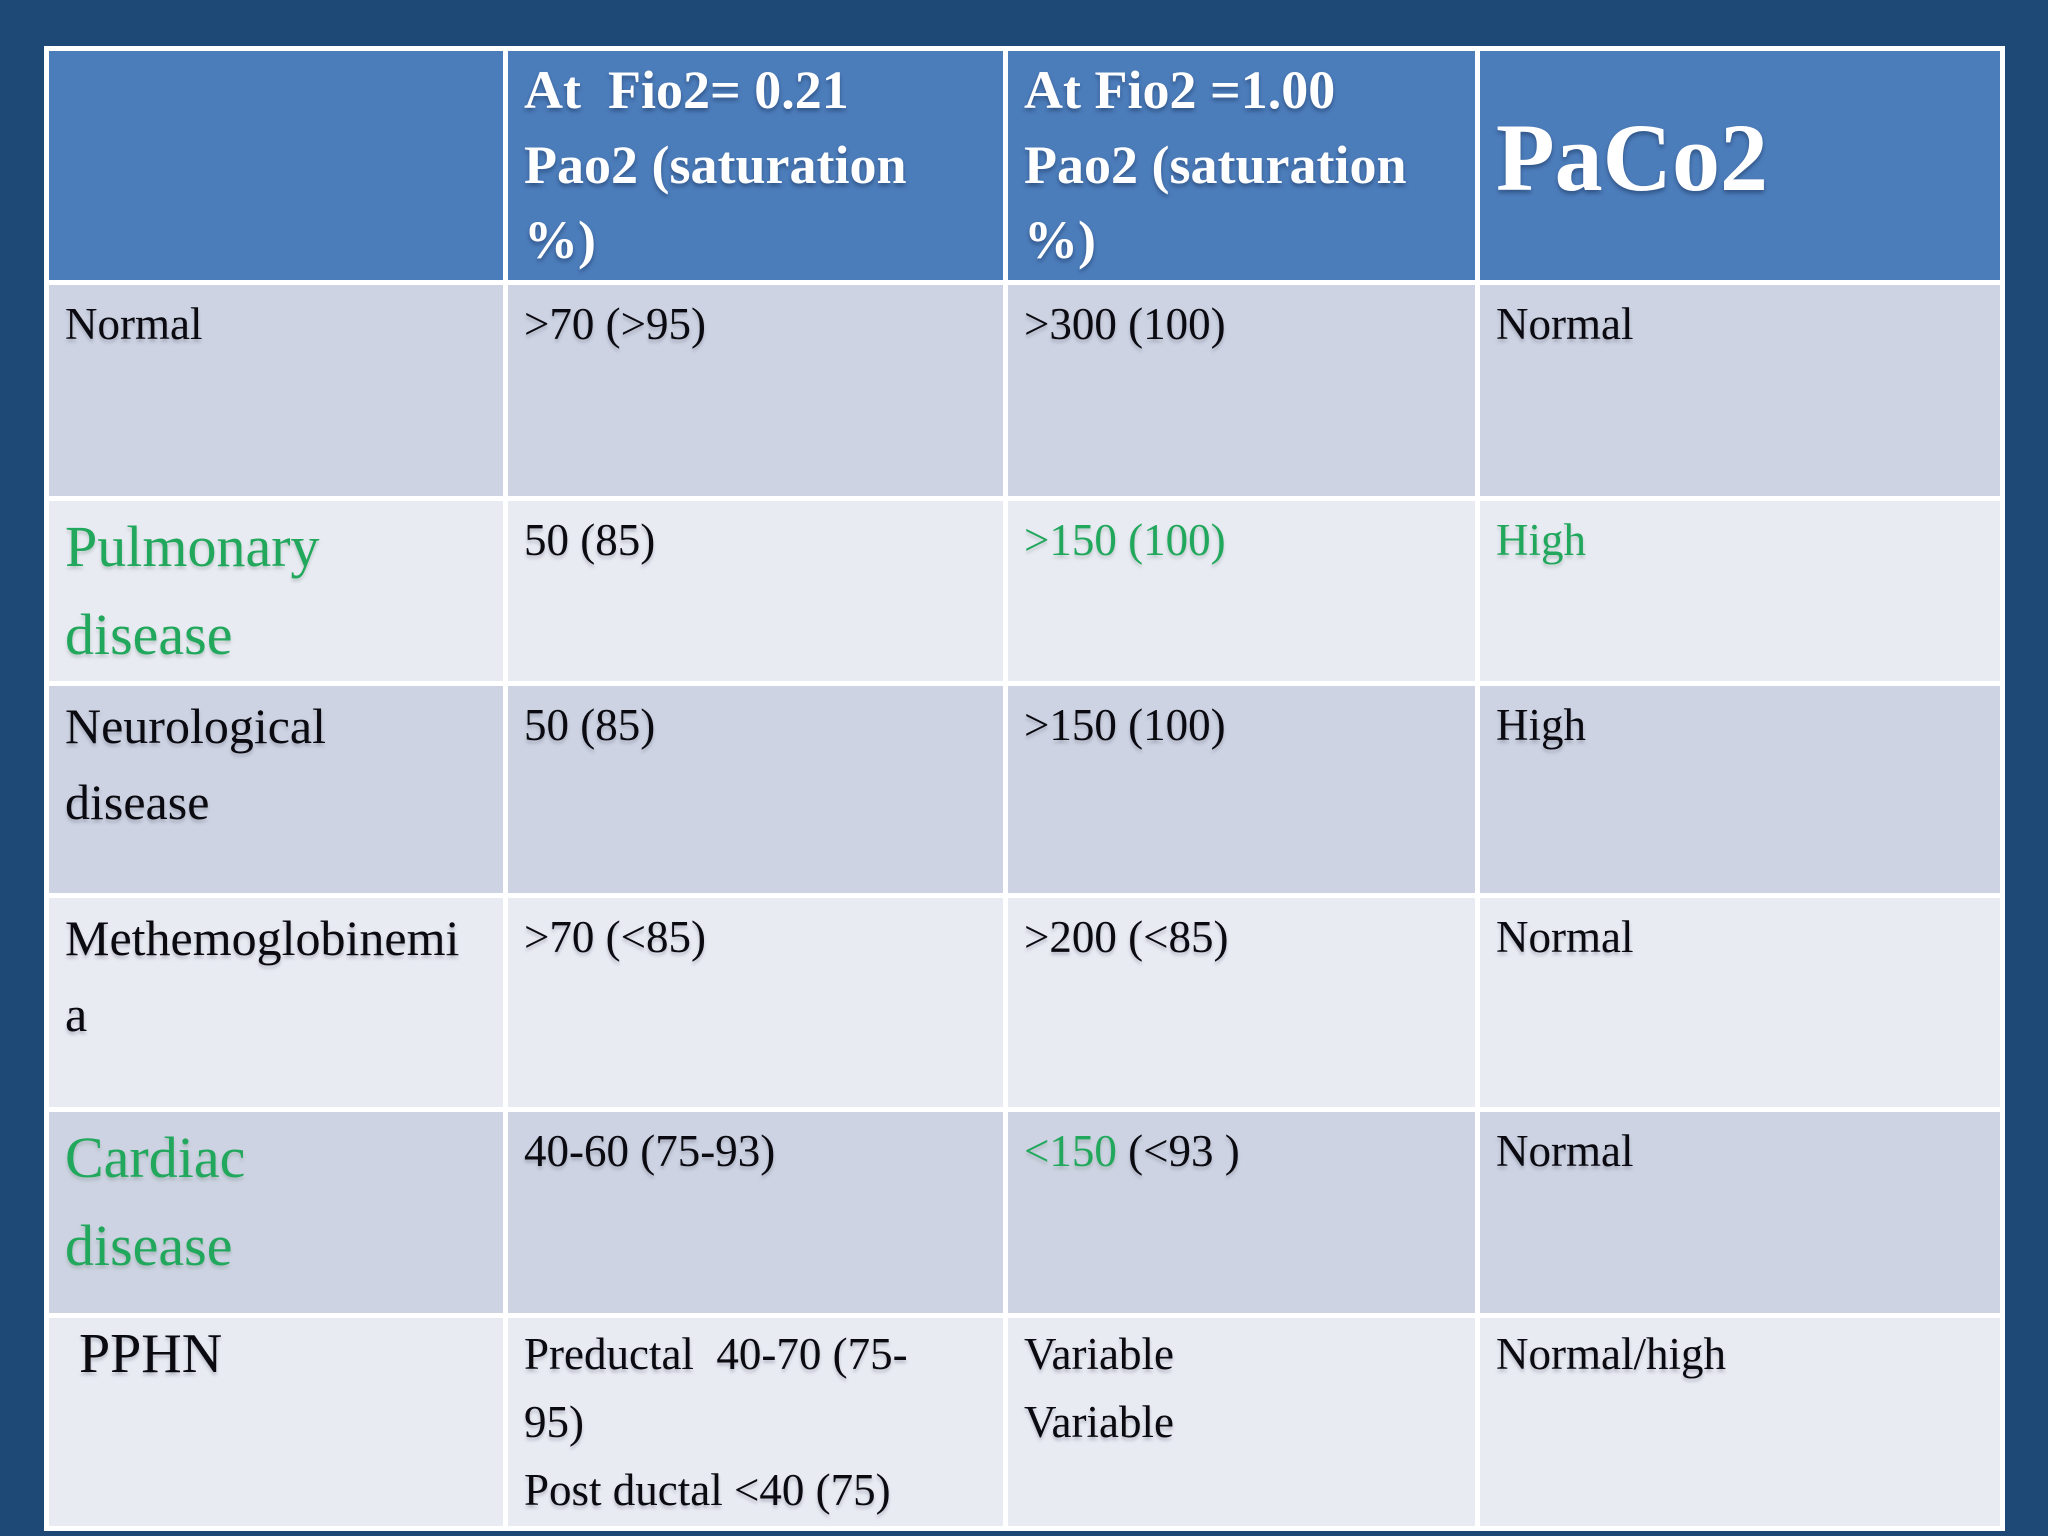 The image size is (2048, 1536). Describe the element at coordinates (1241, 1002) in the screenshot. I see `cell-methemoglobinemia-fio2-100: >200 (<85)` at that location.